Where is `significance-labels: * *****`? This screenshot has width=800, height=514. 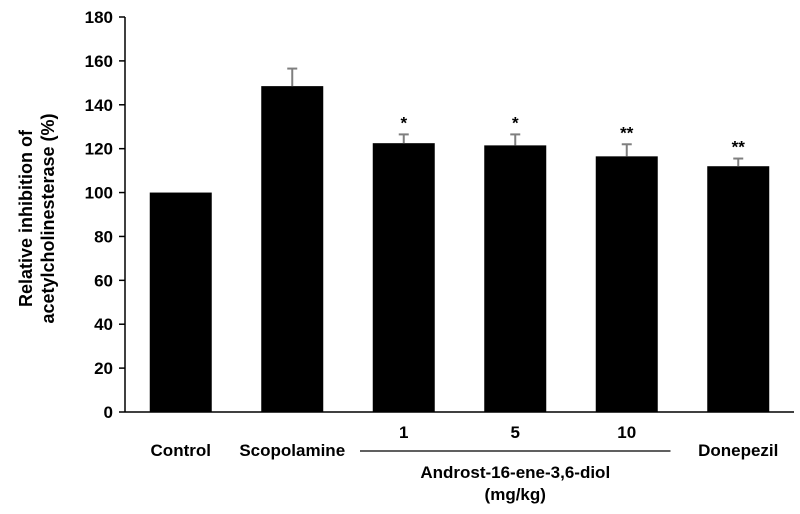 significance-labels: * ***** is located at coordinates (572, 134).